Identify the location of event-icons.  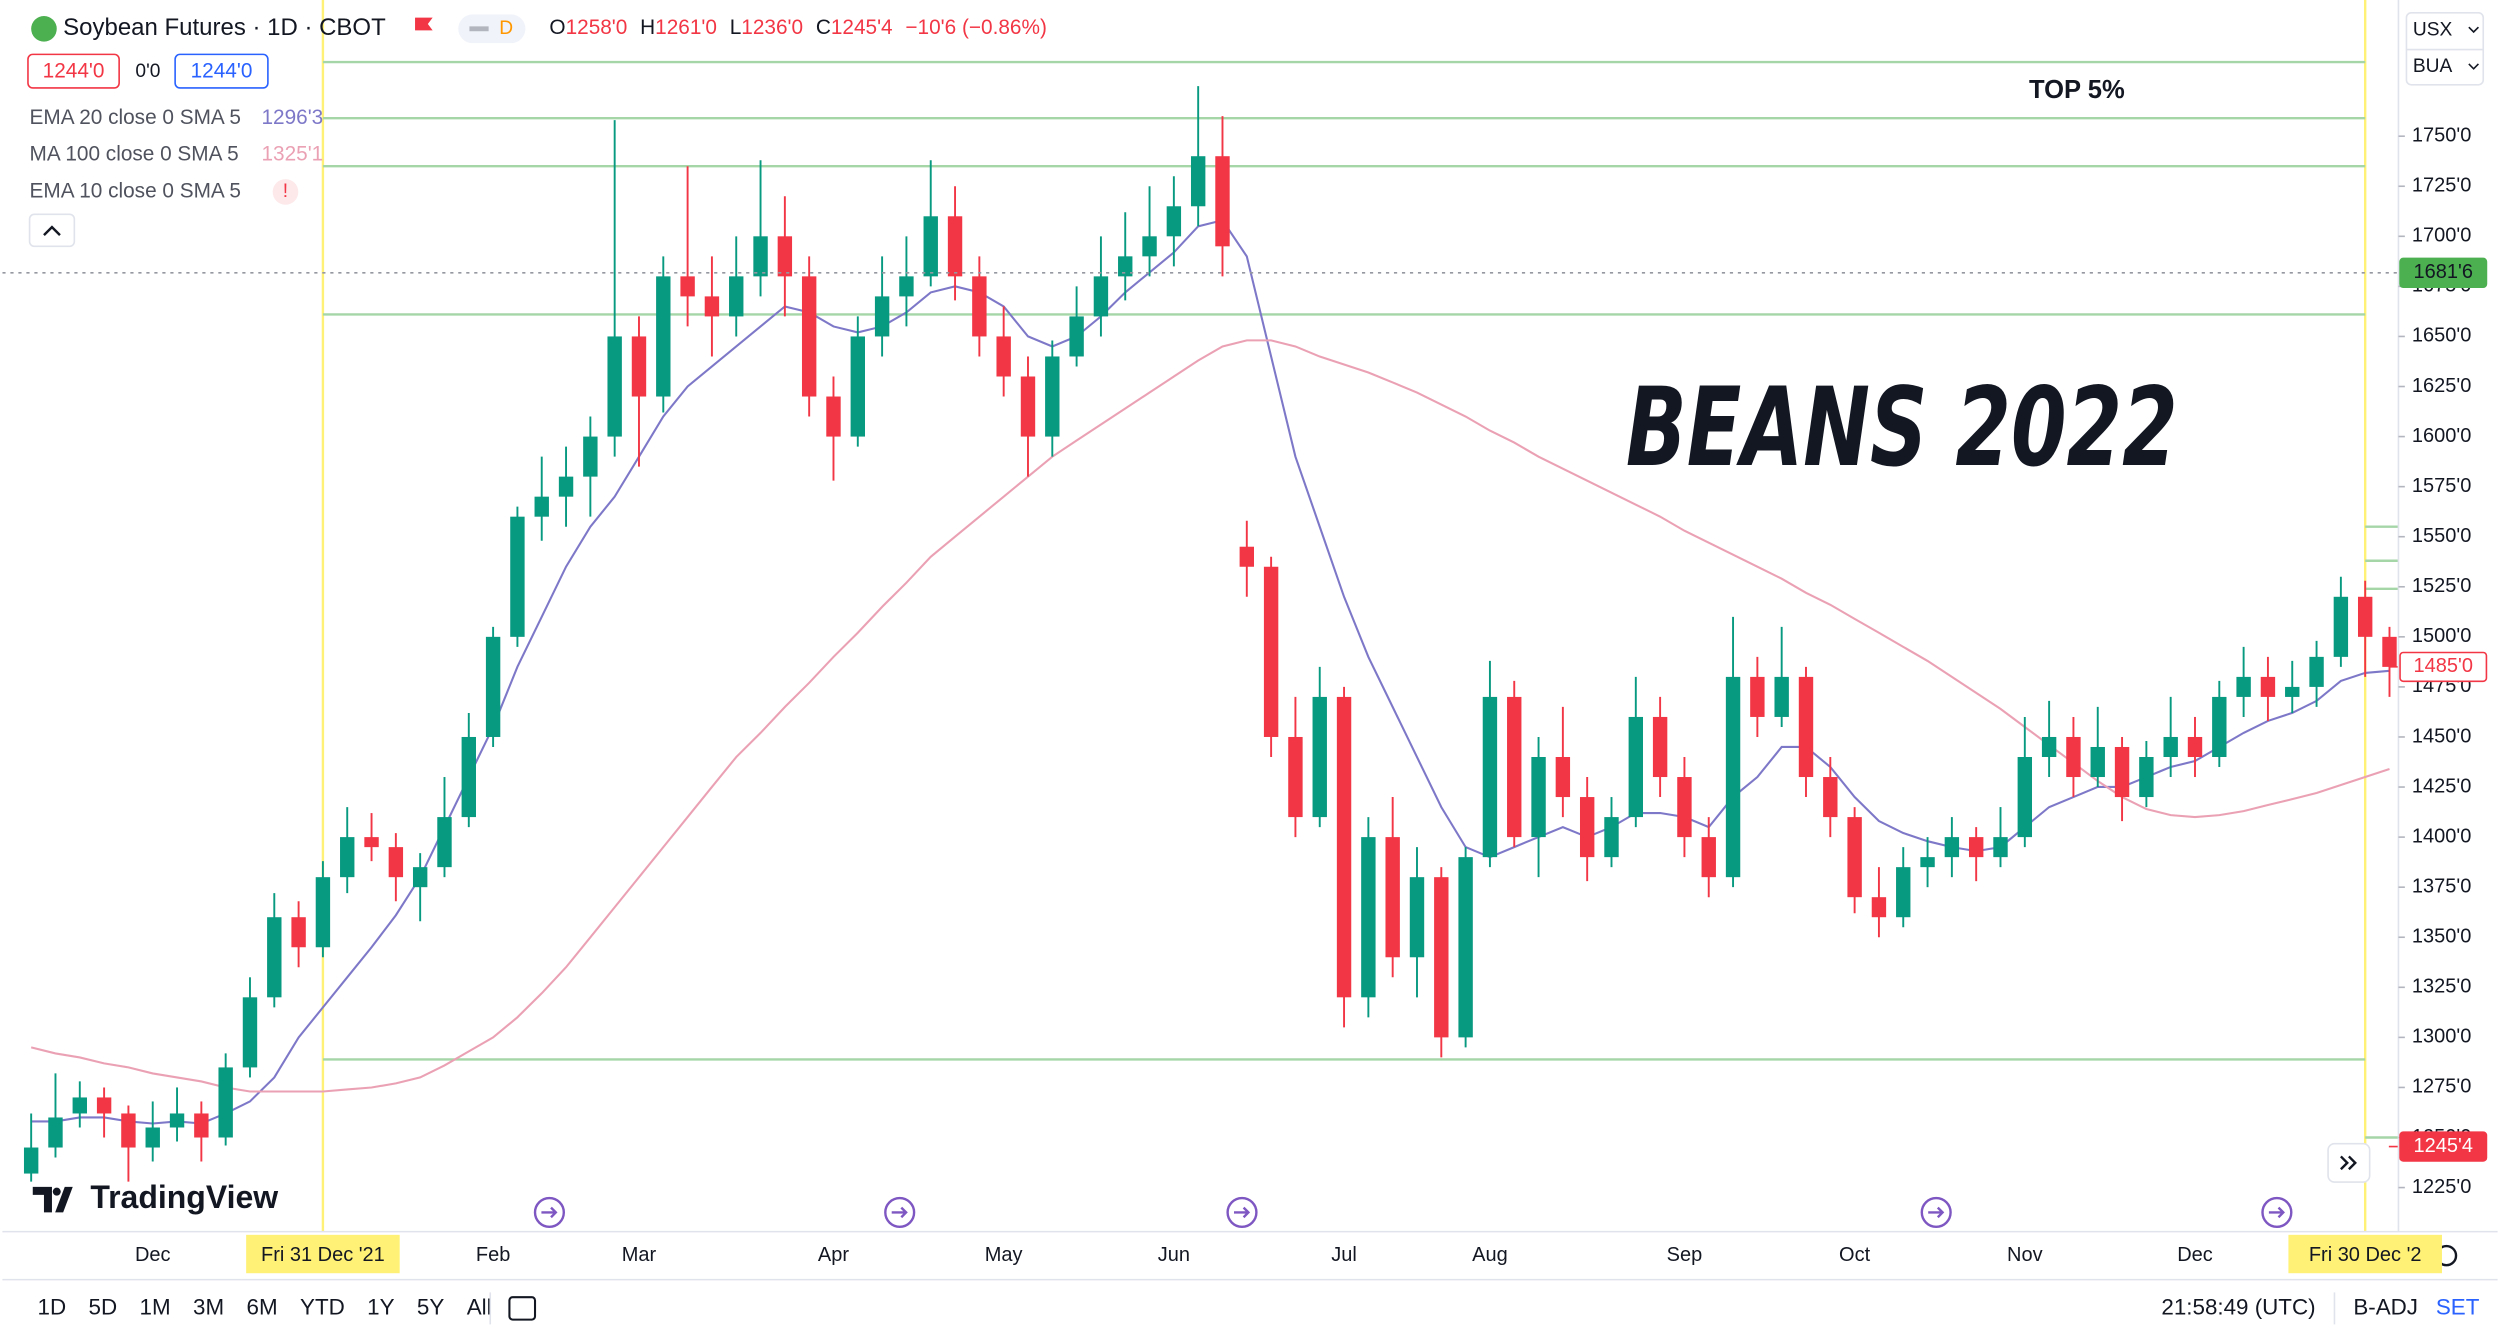
(1413, 1212).